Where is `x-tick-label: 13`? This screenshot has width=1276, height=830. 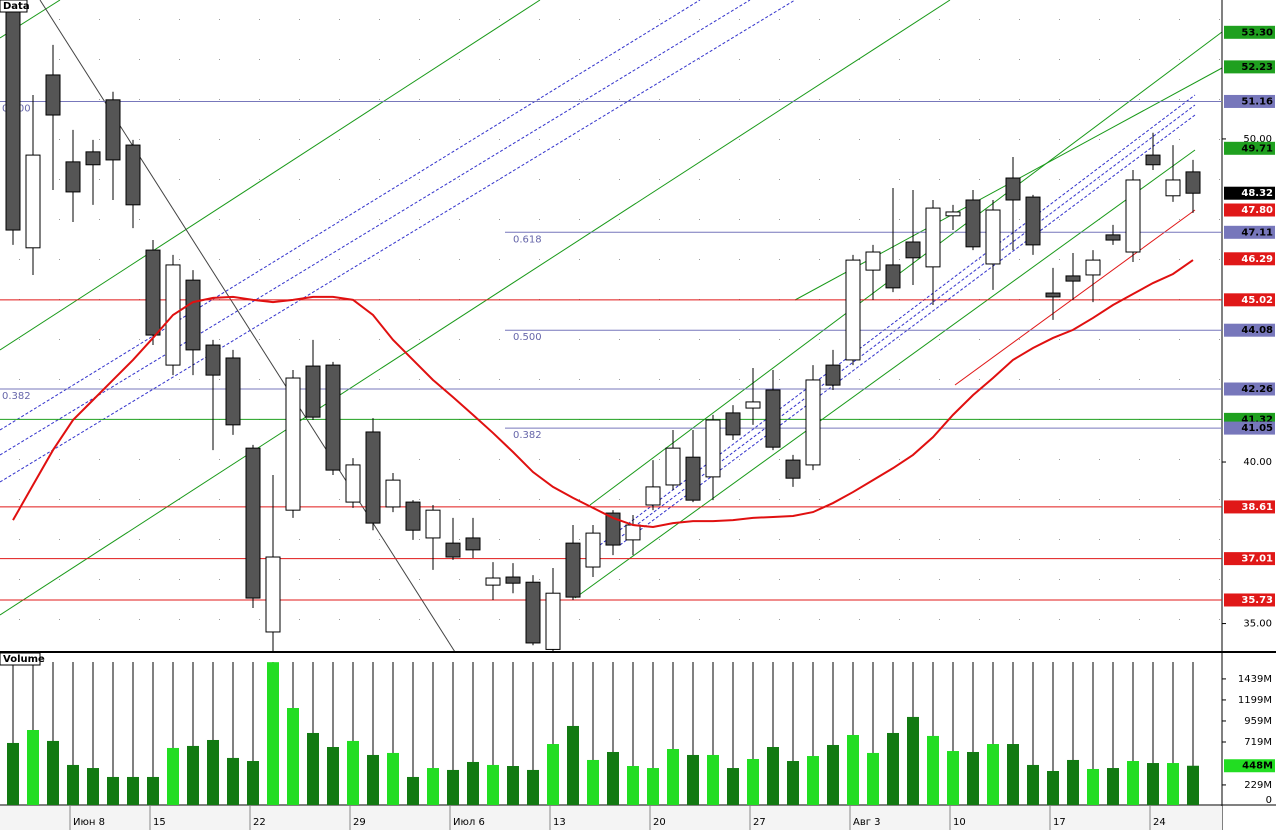
x-tick-label: 13 is located at coordinates (559, 822).